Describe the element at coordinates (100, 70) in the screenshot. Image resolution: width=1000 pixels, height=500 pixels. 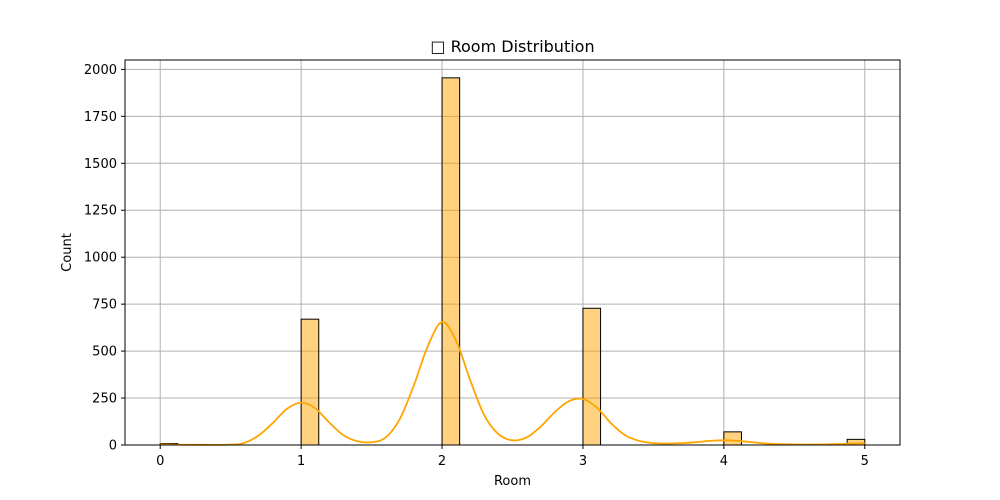
I see `y-tick-label: 2000` at that location.